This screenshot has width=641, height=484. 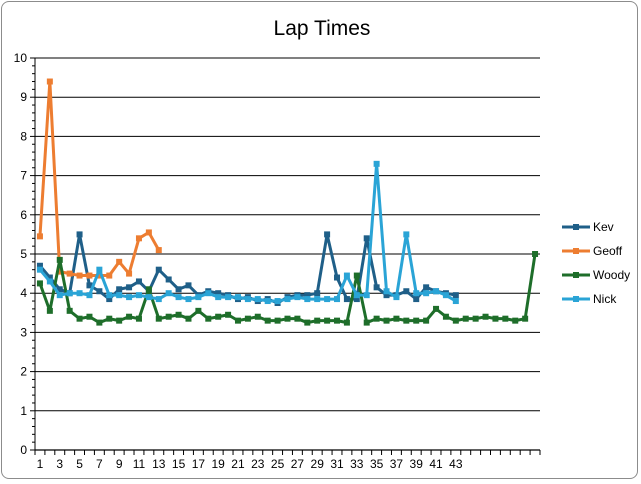 What do you see at coordinates (139, 464) in the screenshot?
I see `x-tick-label: 11` at bounding box center [139, 464].